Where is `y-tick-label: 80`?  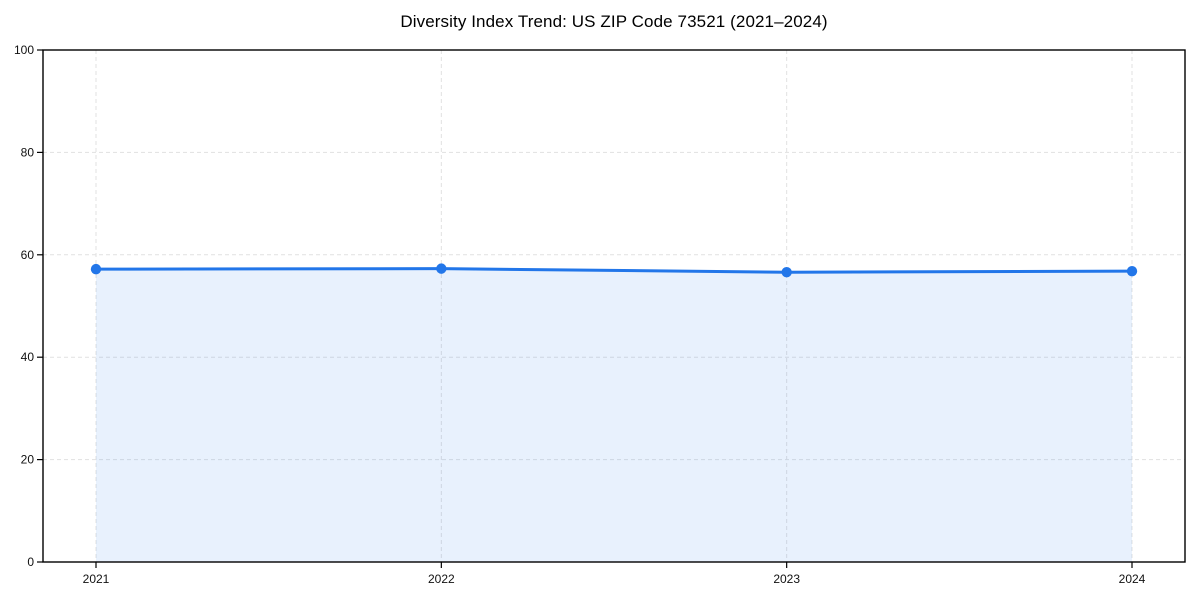 y-tick-label: 80 is located at coordinates (28, 152).